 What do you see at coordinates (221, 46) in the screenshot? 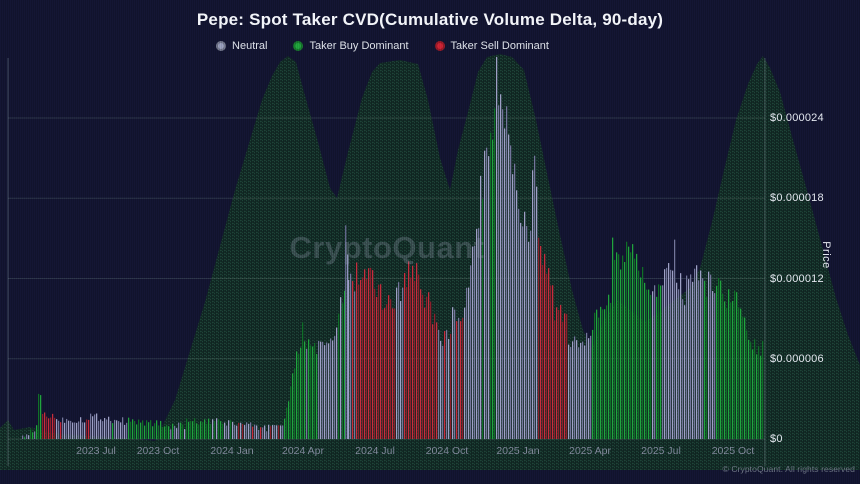
I see `neutral-legend-dot-icon` at bounding box center [221, 46].